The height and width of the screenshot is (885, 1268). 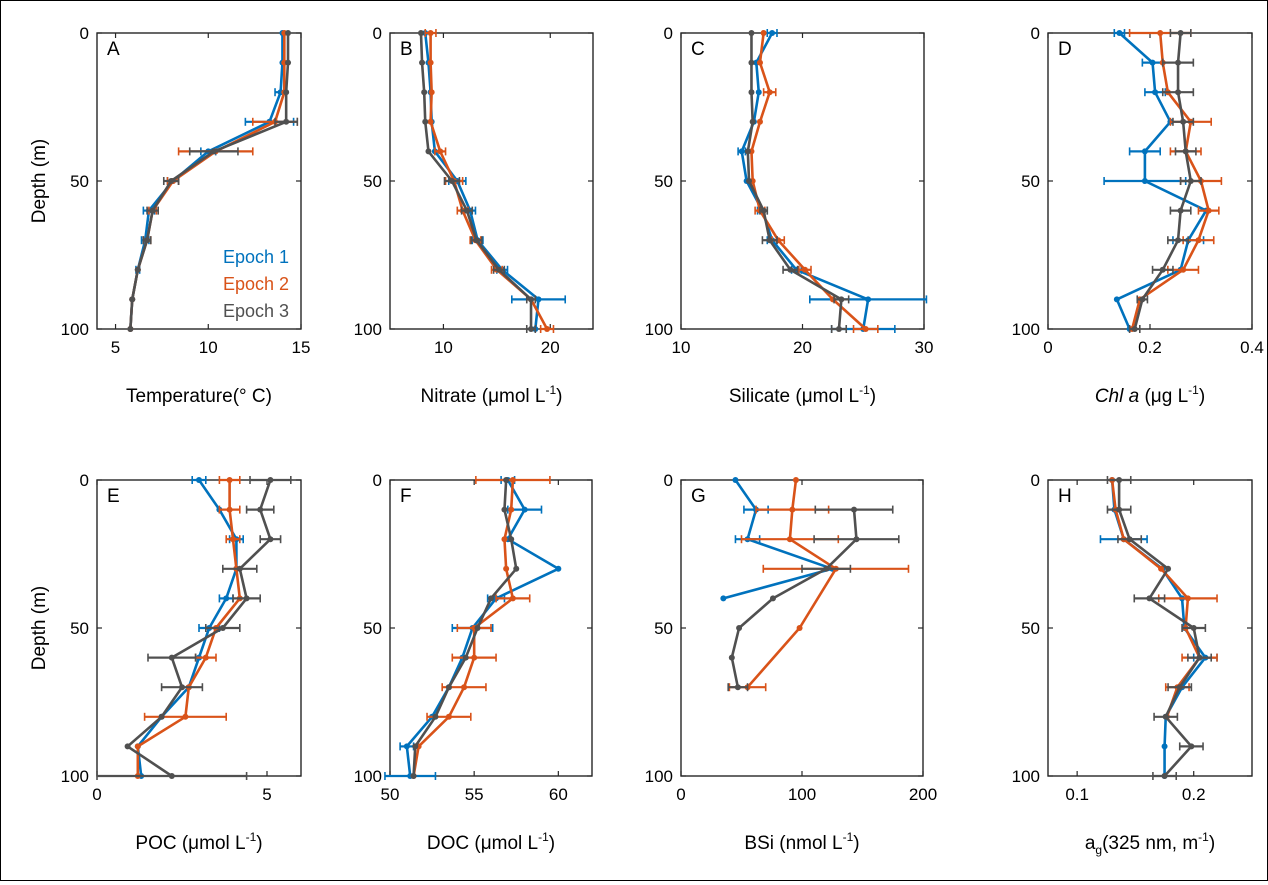 What do you see at coordinates (301, 347) in the screenshot?
I see `x-tick-label: 15` at bounding box center [301, 347].